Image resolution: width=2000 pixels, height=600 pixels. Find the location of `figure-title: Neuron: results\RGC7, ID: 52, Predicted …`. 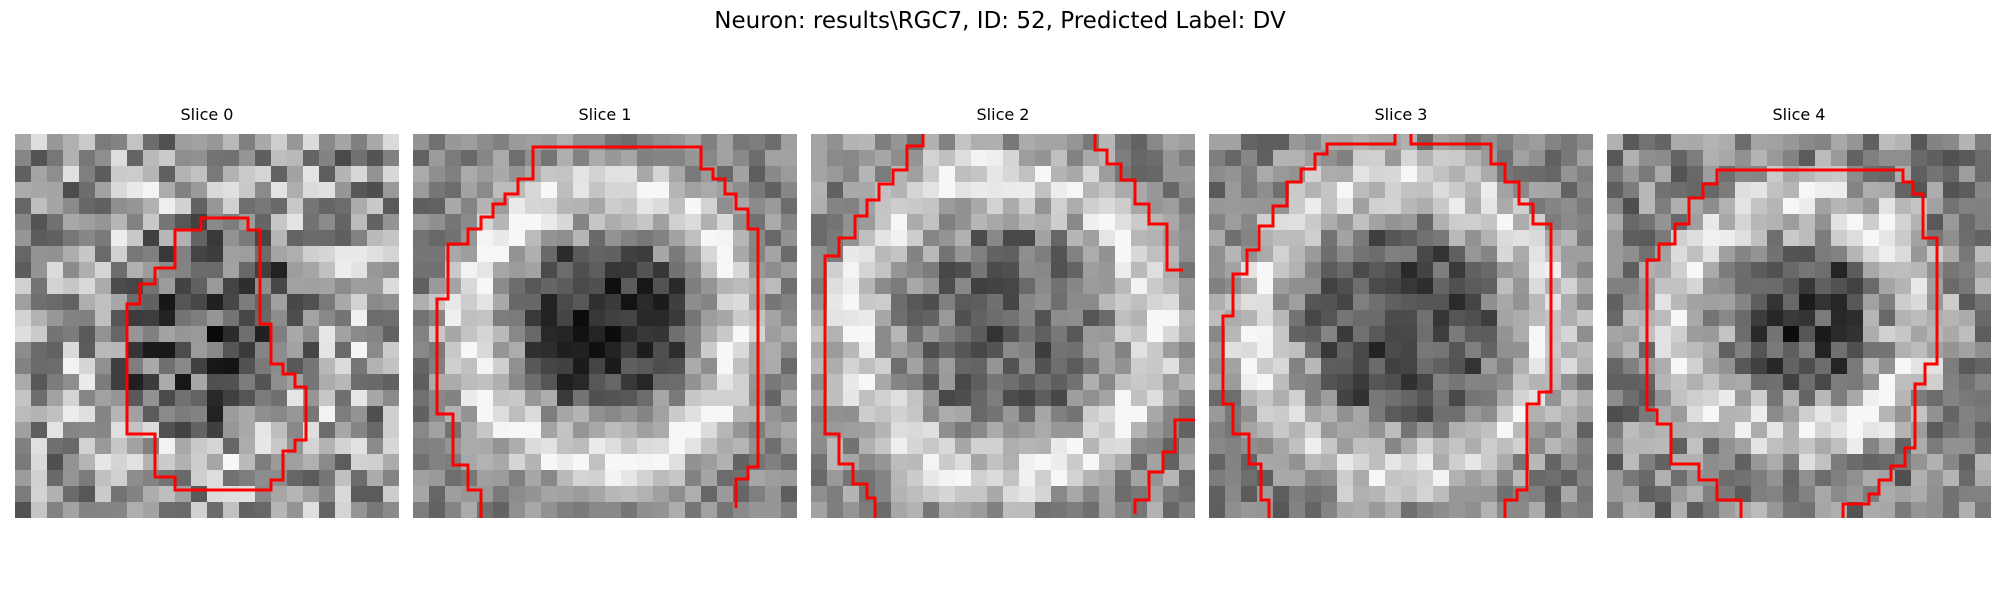

figure-title: Neuron: results\RGC7, ID: 52, Predicted … is located at coordinates (1000, 21).